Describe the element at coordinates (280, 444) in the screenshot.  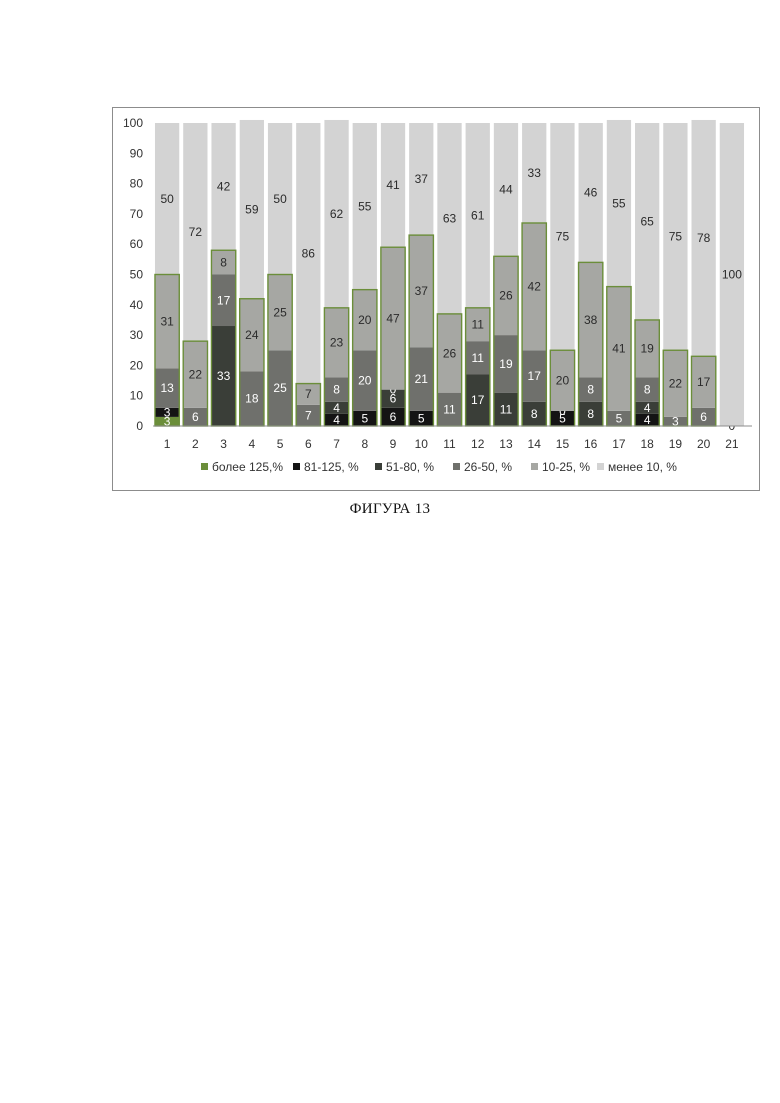
I see `x-tick-label: 5` at that location.